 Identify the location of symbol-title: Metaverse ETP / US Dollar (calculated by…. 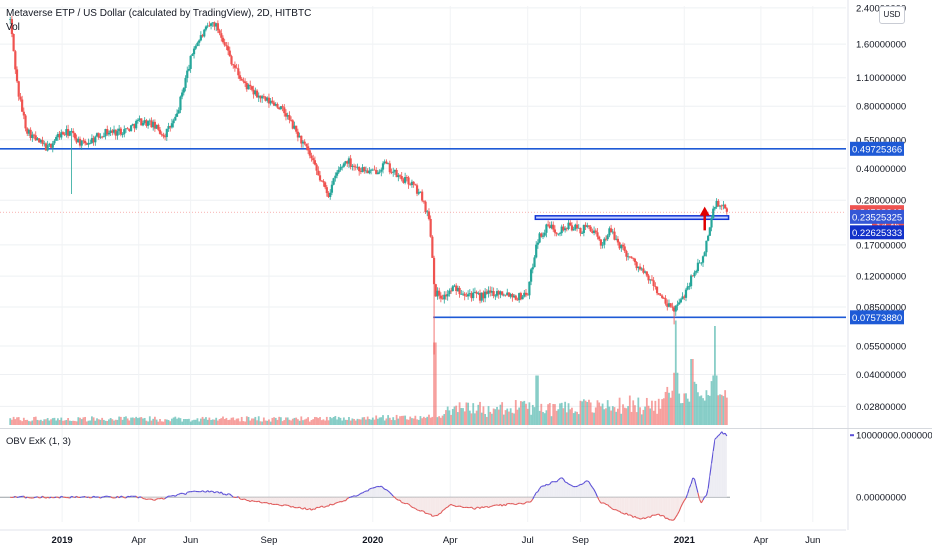
(159, 13).